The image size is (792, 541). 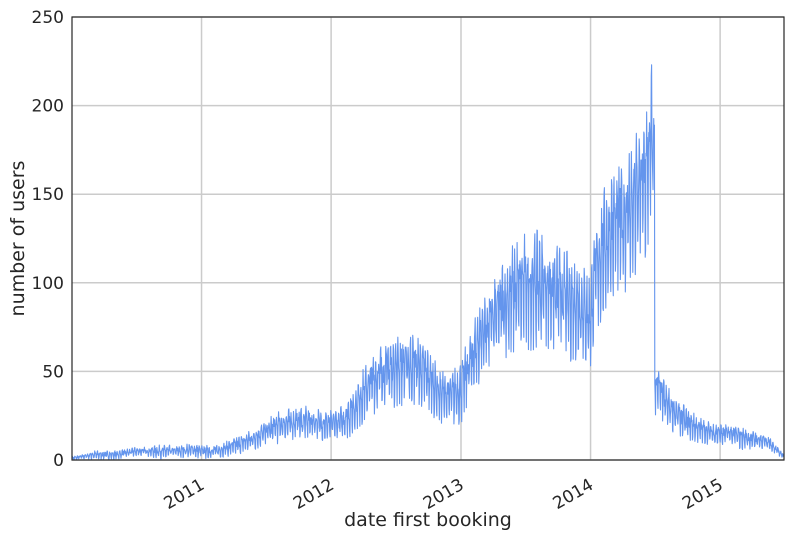 What do you see at coordinates (48, 107) in the screenshot?
I see `y-tick-label: 200` at bounding box center [48, 107].